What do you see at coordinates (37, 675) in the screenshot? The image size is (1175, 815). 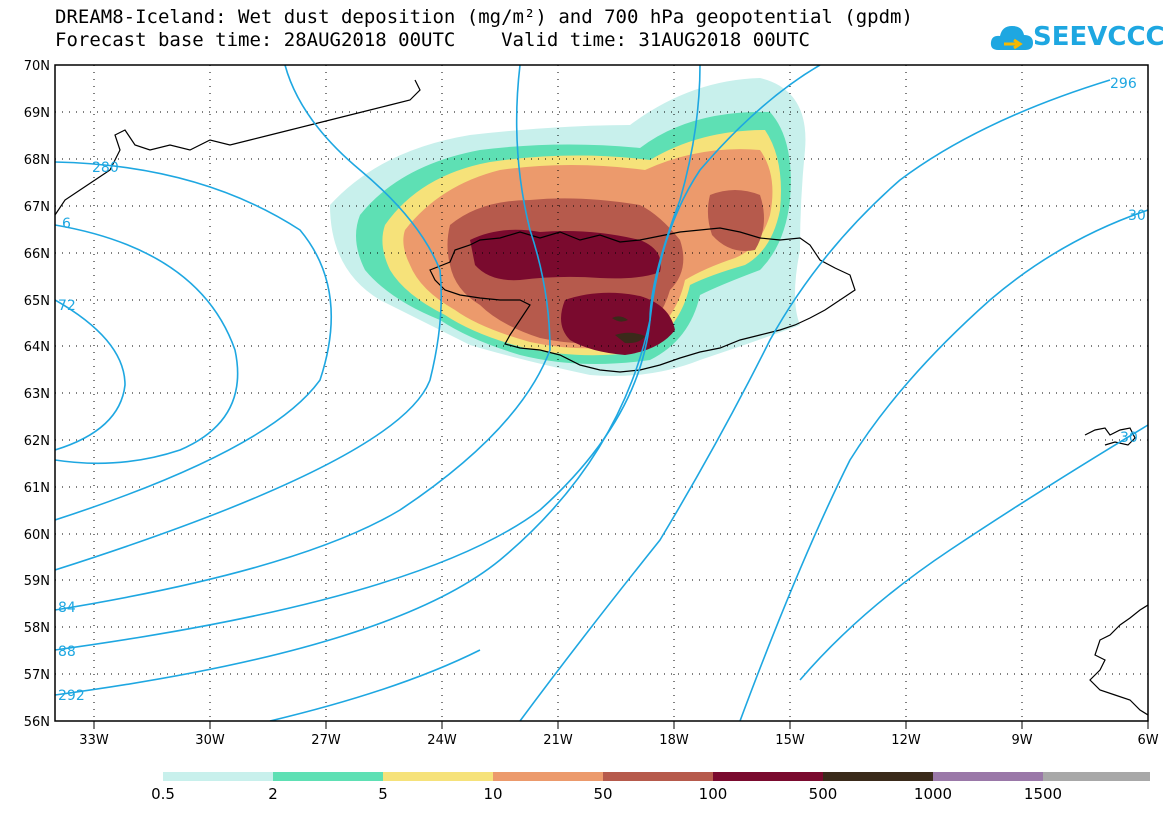 I see `lat-label: 57N` at bounding box center [37, 675].